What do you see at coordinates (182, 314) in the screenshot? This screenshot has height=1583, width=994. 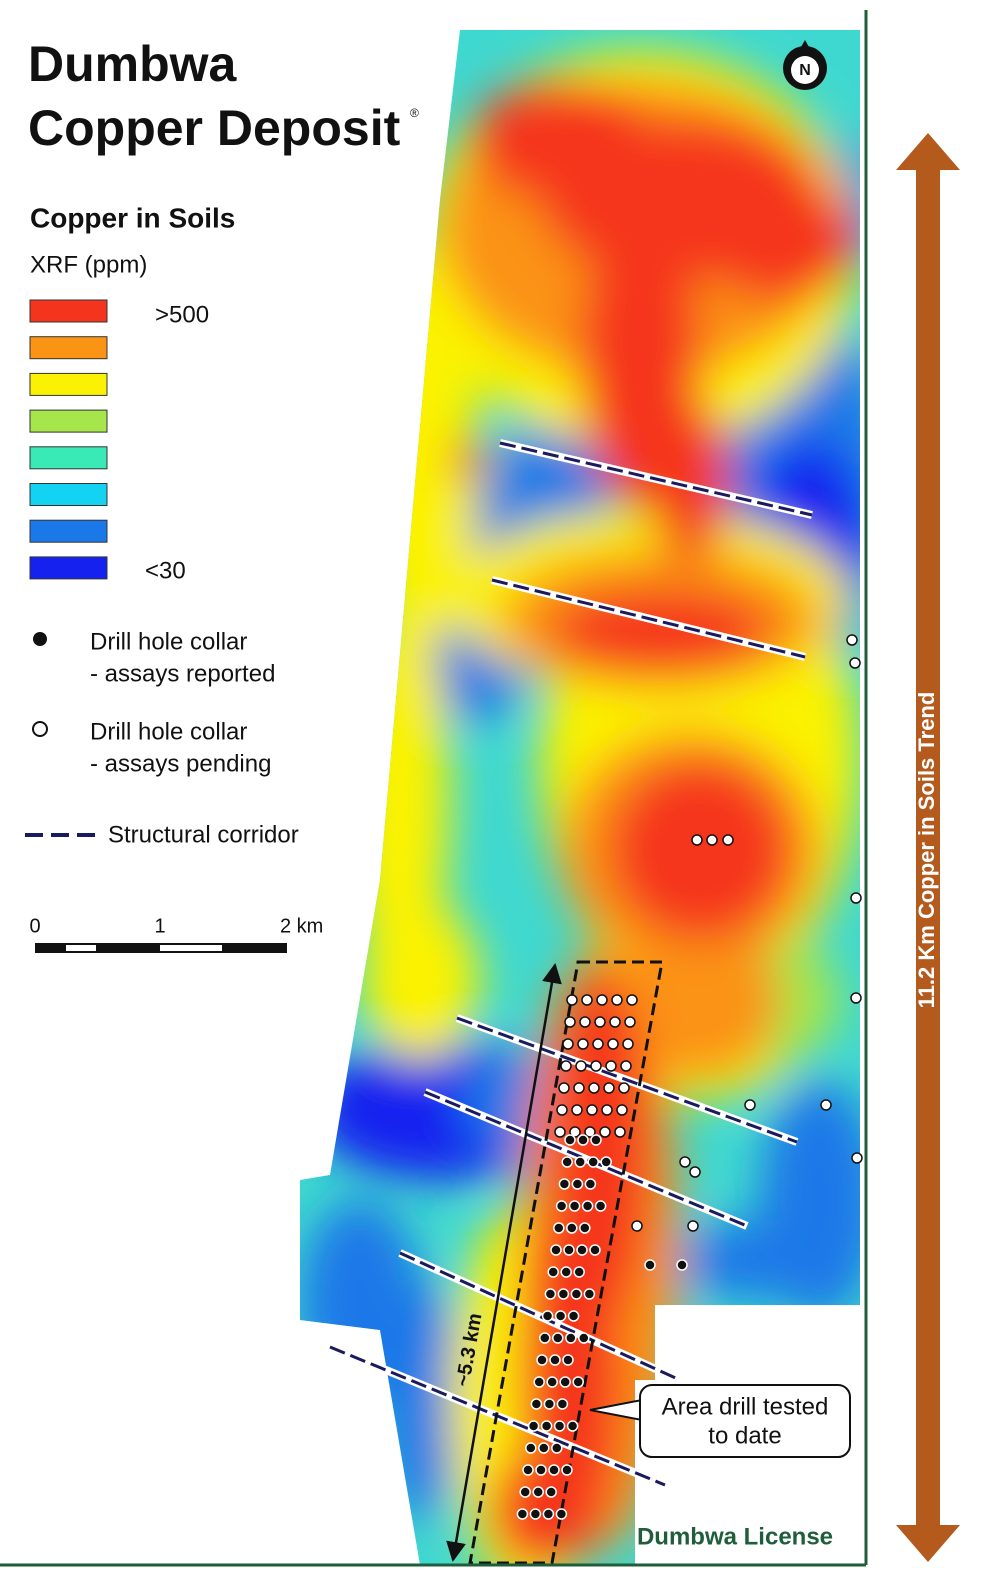 I see `legend-high: >500` at bounding box center [182, 314].